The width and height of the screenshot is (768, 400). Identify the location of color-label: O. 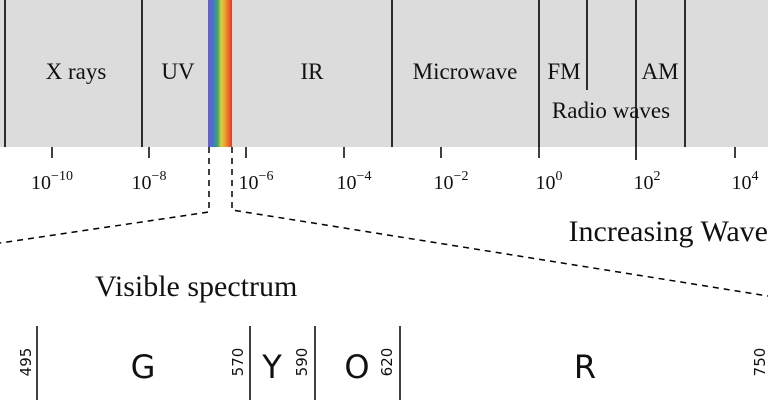
(356, 367).